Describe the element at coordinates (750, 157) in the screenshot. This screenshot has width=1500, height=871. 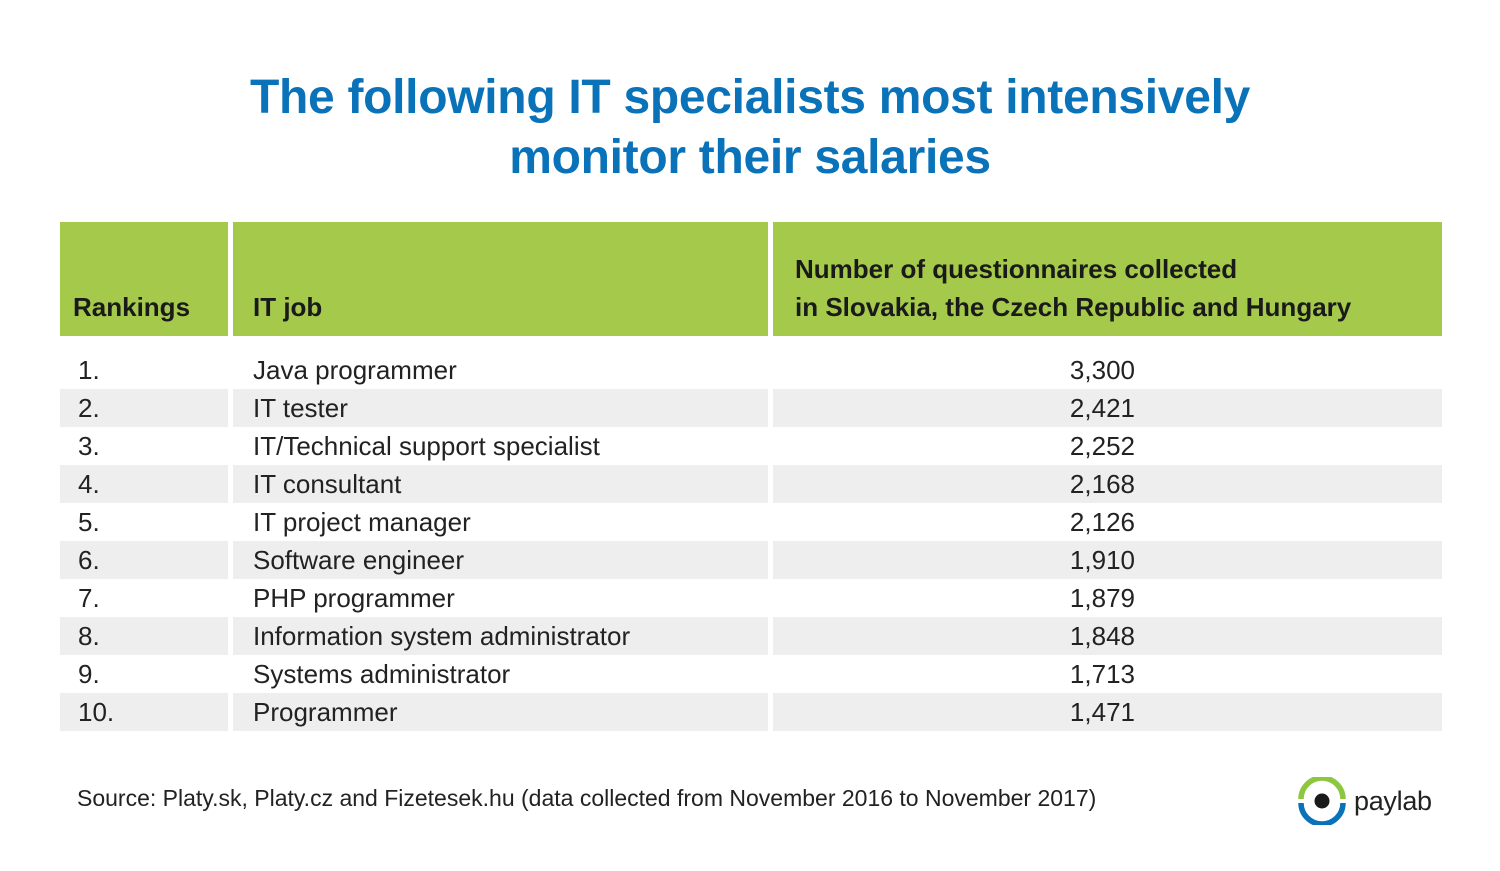
I see `title-line-2: monitor their salaries` at that location.